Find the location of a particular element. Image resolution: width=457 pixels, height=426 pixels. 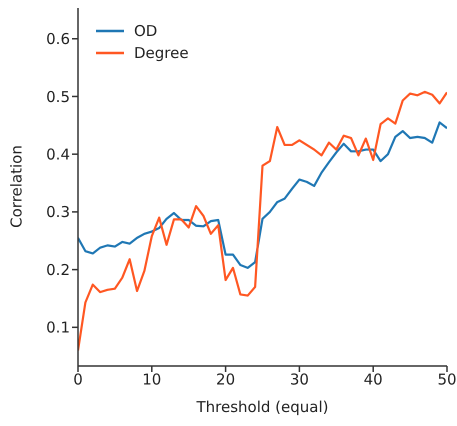

x-tick-label: 0 is located at coordinates (78, 379).